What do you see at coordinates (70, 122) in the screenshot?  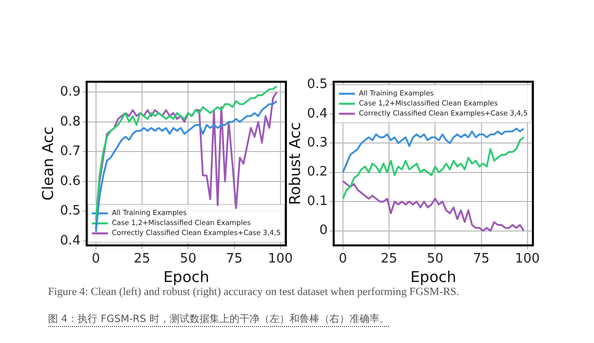 I see `y-tick-label: 0.8` at bounding box center [70, 122].